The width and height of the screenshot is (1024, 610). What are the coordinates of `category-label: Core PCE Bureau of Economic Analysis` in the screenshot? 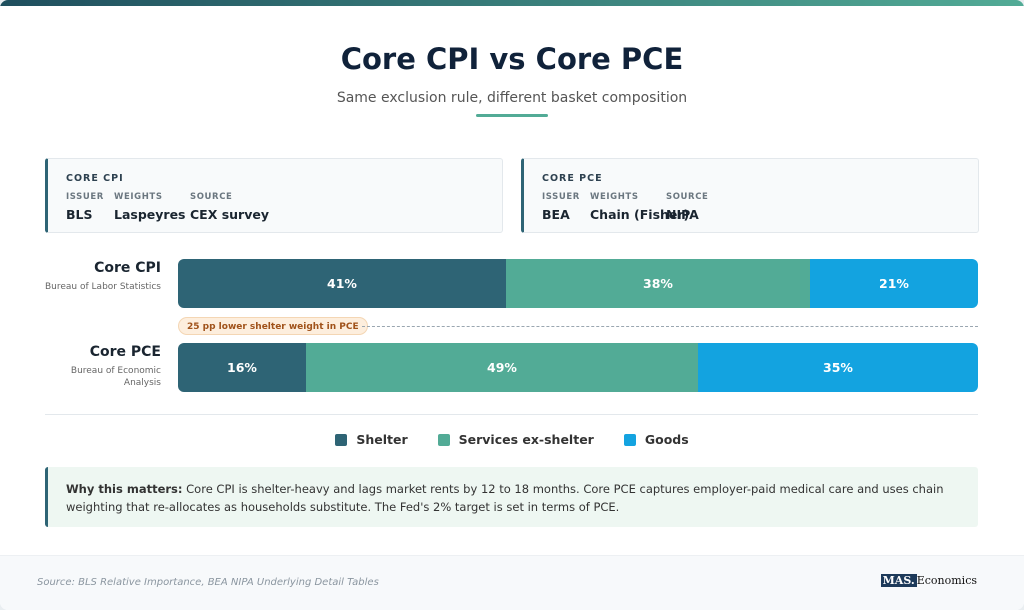 It's located at (96, 366).